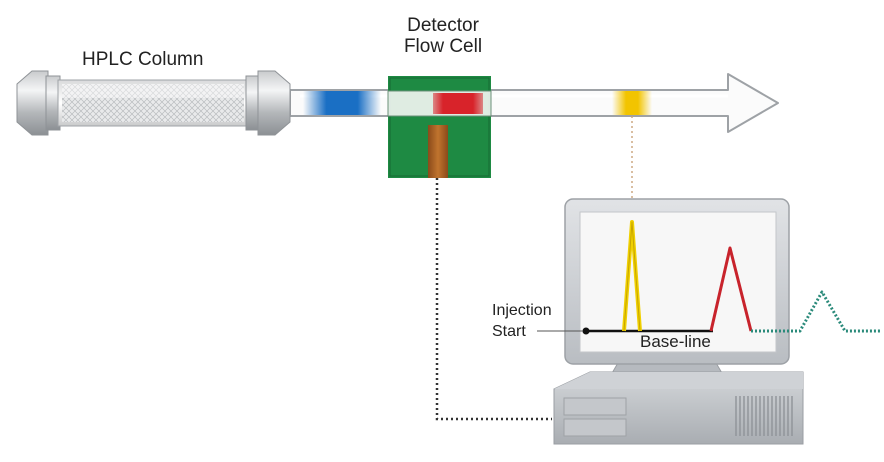  Describe the element at coordinates (493, 299) in the screenshot. I see `signal-line` at that location.